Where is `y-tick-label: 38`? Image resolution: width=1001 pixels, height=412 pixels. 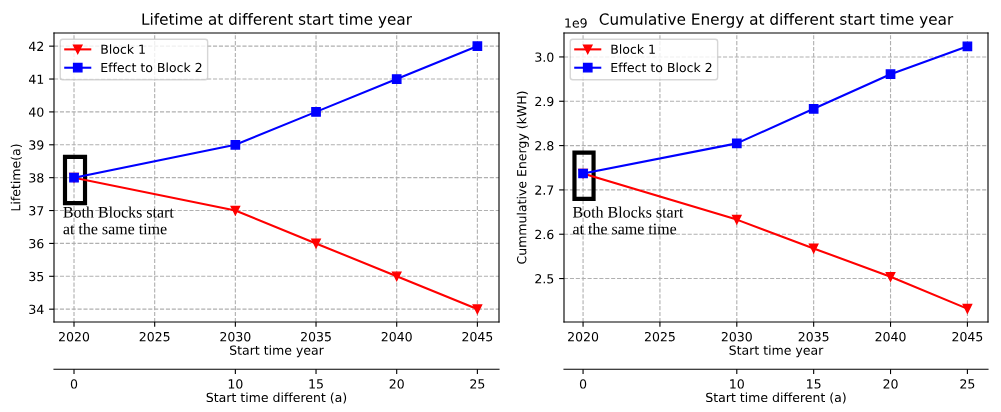 y-tick-label: 38 is located at coordinates (36, 178).